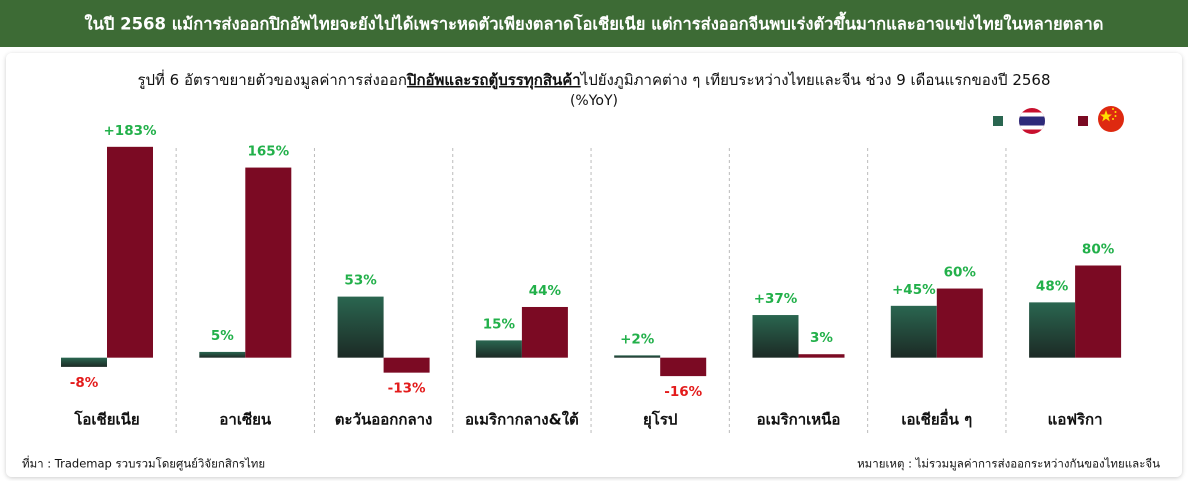 This screenshot has height=485, width=1188. Describe the element at coordinates (493, 80) in the screenshot. I see `title-part: ปิกอัพและรถตู้บรรทุกสินค้า` at that location.